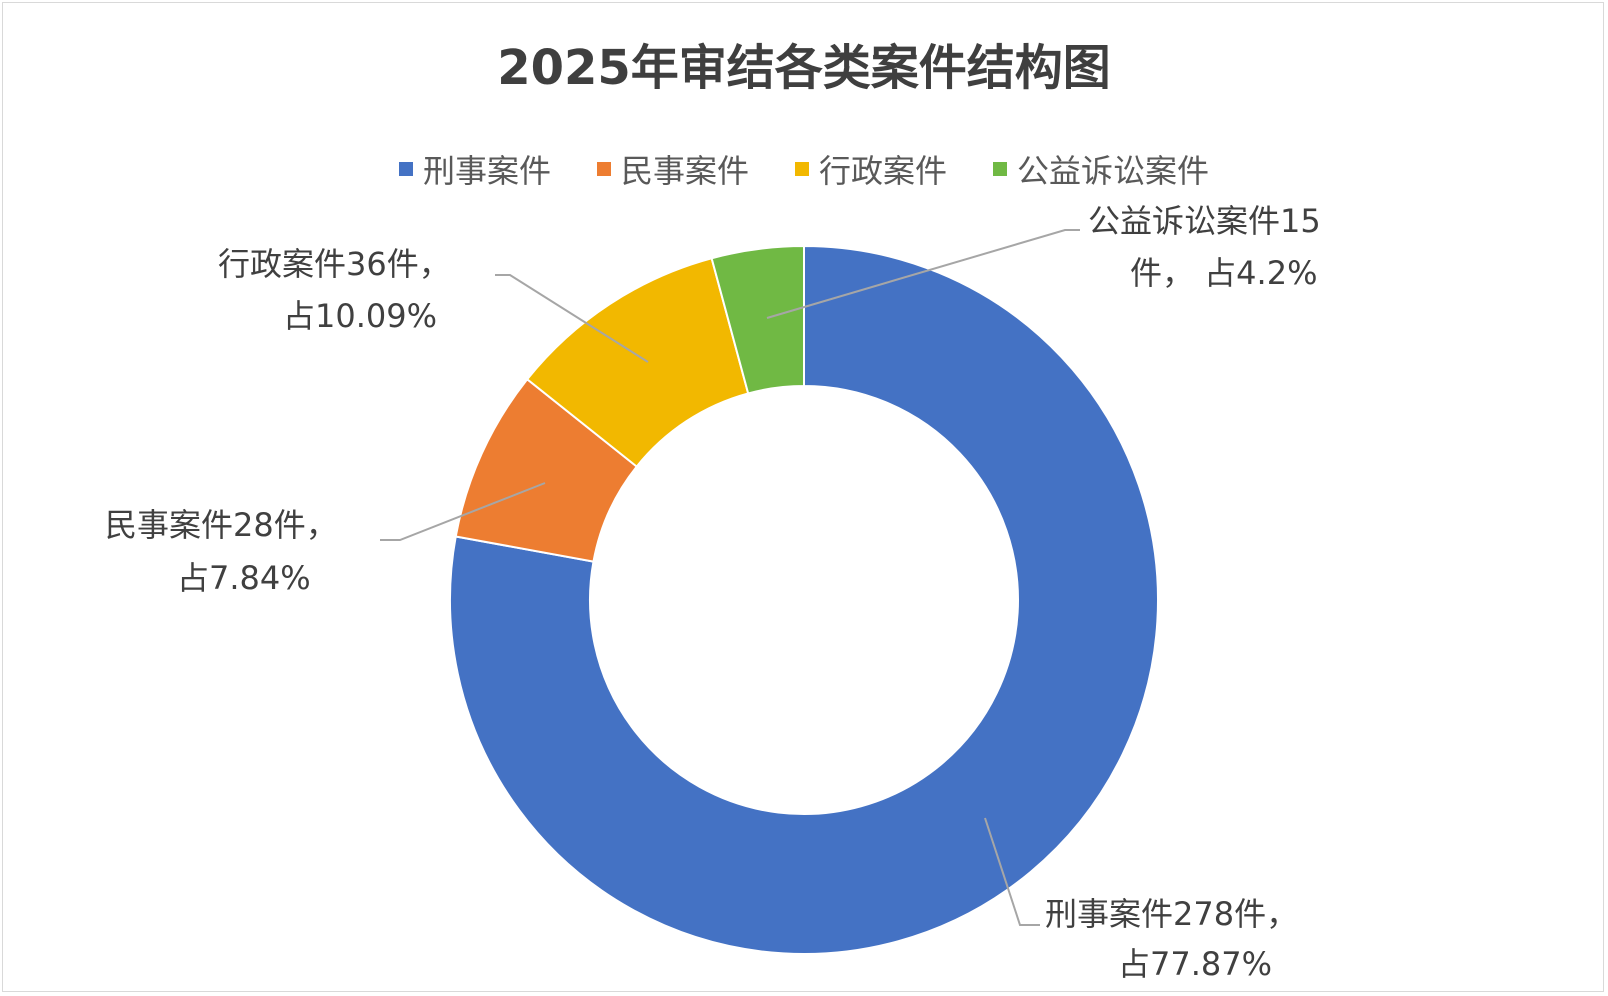  Describe the element at coordinates (1223, 273) in the screenshot. I see `data-label-public-interest-line2: 件， 占4.2%` at that location.